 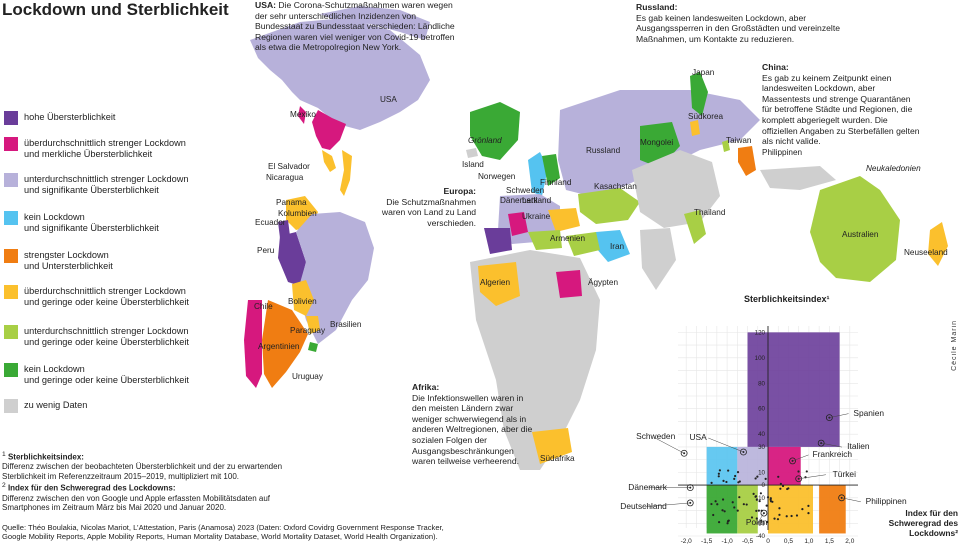 I want to click on point-label: Italien, so click(x=858, y=446).